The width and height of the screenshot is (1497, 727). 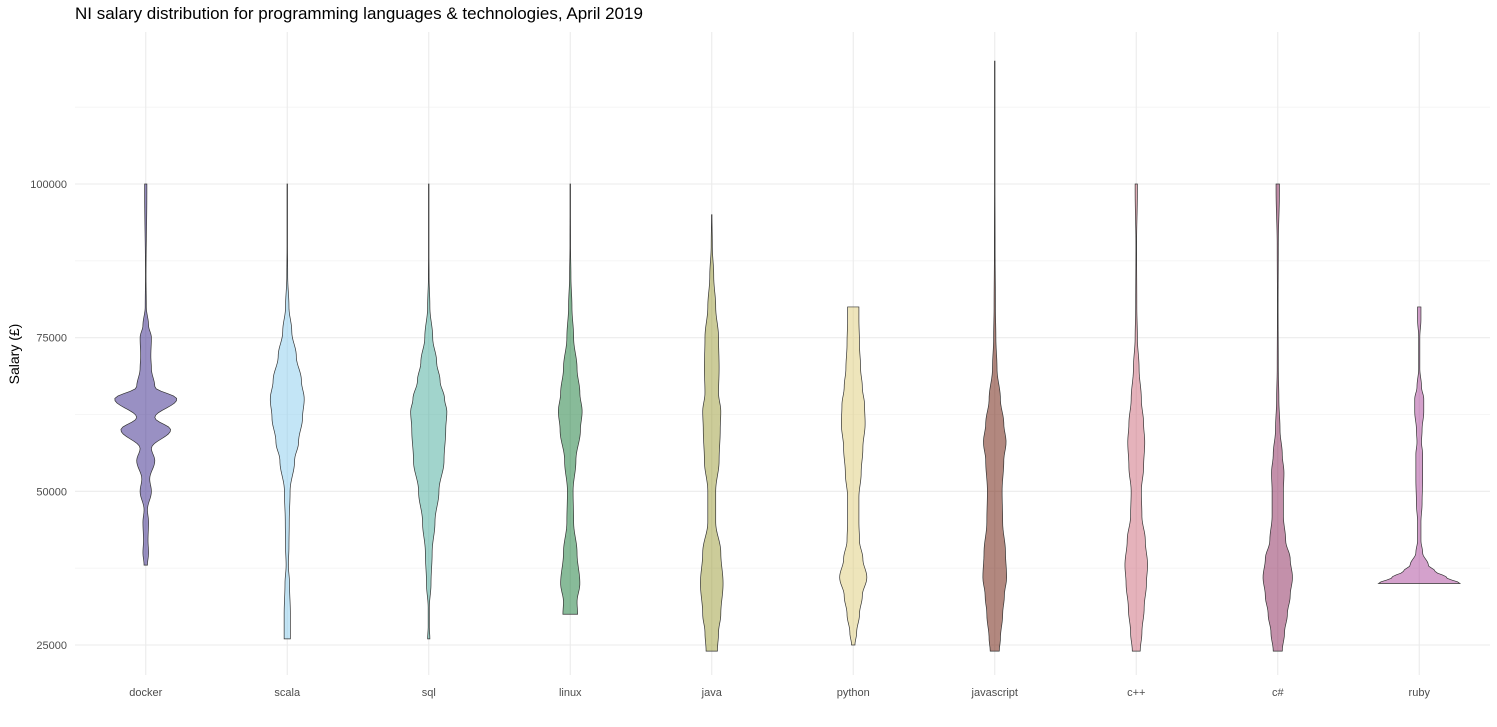 What do you see at coordinates (712, 693) in the screenshot?
I see `x-tick-label: java` at bounding box center [712, 693].